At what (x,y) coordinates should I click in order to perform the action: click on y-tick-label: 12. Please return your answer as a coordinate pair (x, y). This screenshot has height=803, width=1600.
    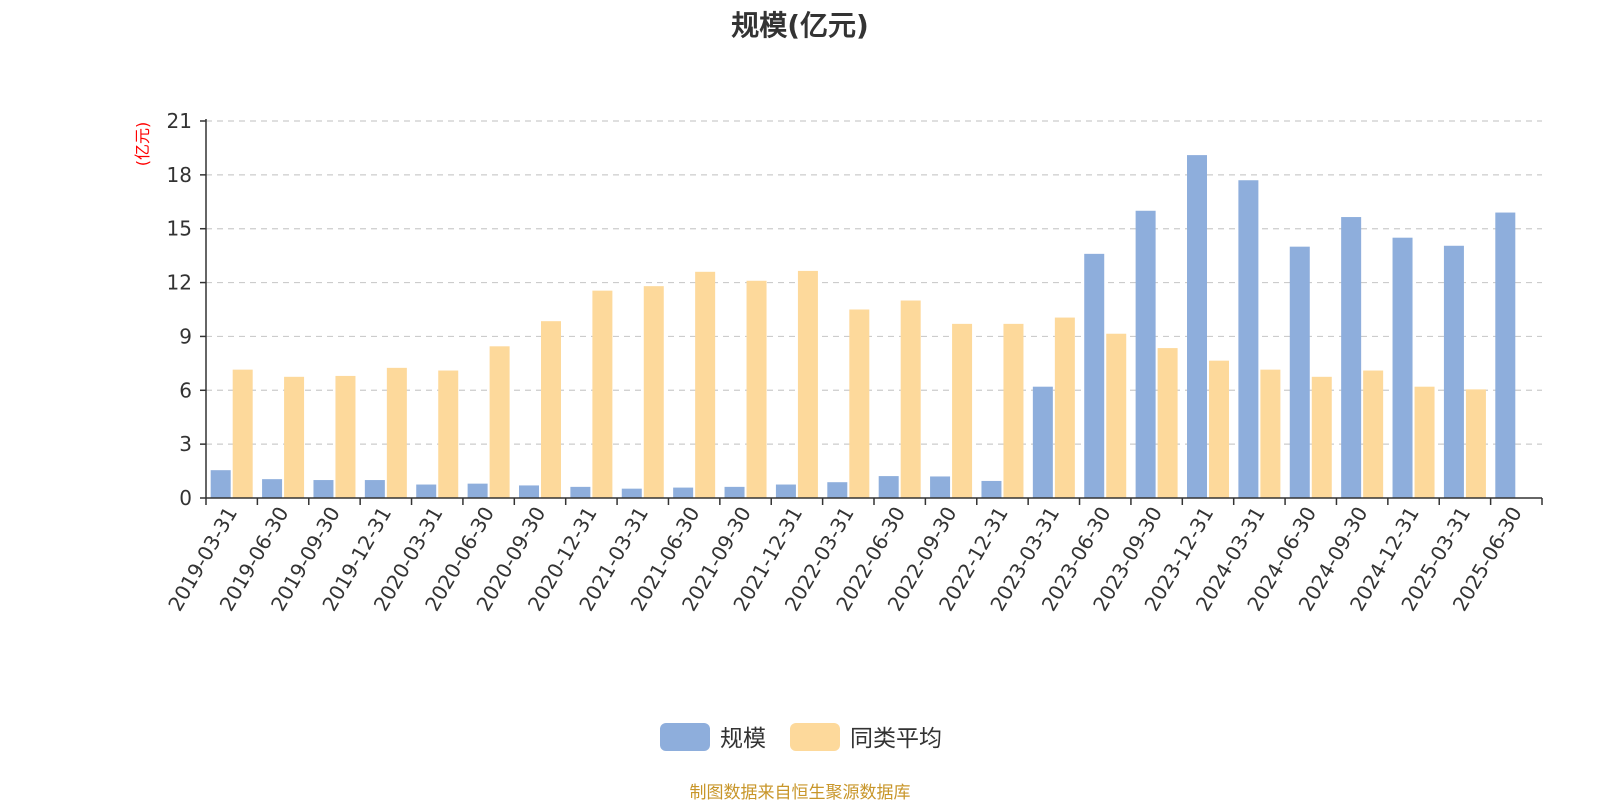
    Looking at the image, I should click on (179, 283).